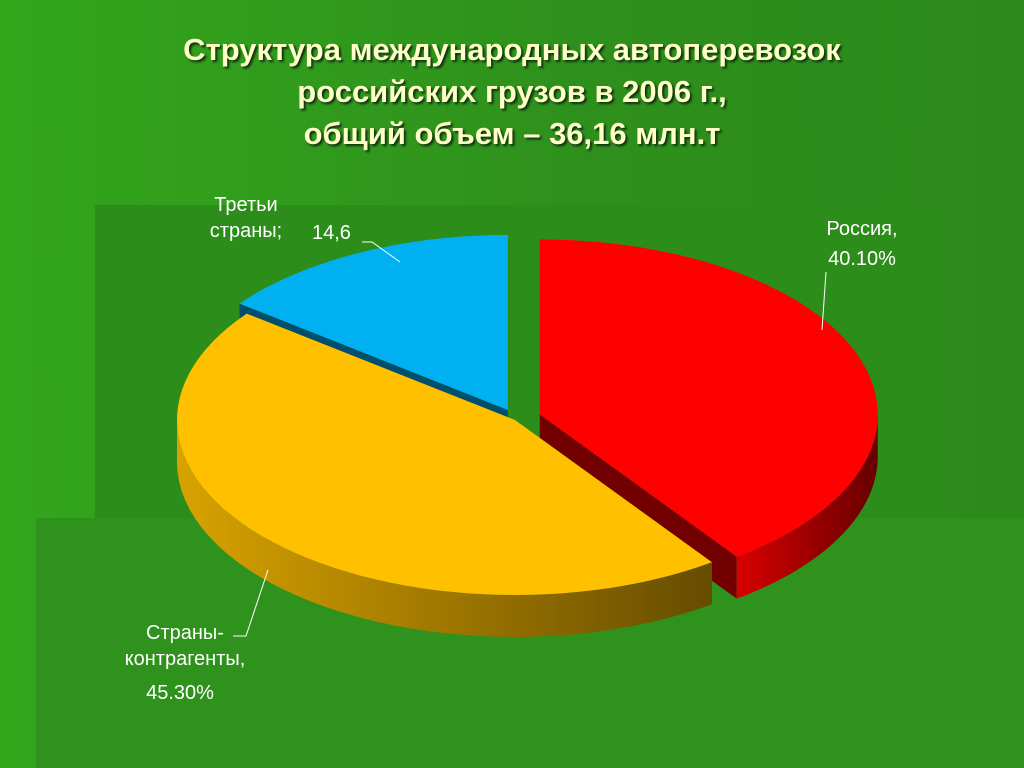 This screenshot has width=1024, height=768. What do you see at coordinates (180, 693) in the screenshot?
I see `value-label: 45.30%` at bounding box center [180, 693].